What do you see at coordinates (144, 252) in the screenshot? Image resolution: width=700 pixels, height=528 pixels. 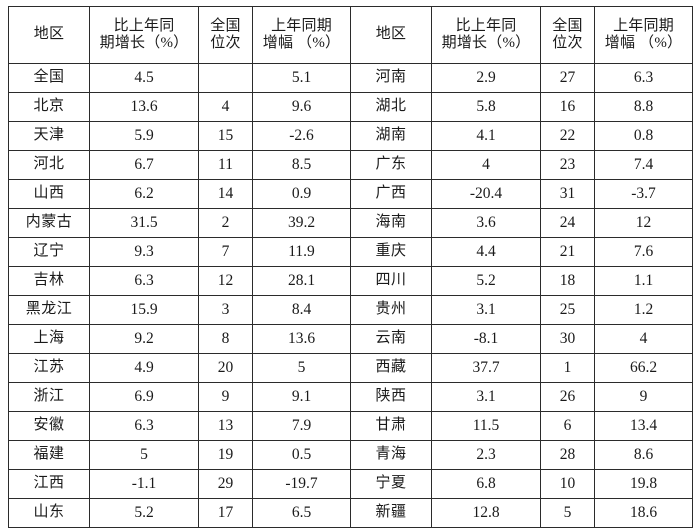 I see `cell-growth-left: 9.3` at bounding box center [144, 252].